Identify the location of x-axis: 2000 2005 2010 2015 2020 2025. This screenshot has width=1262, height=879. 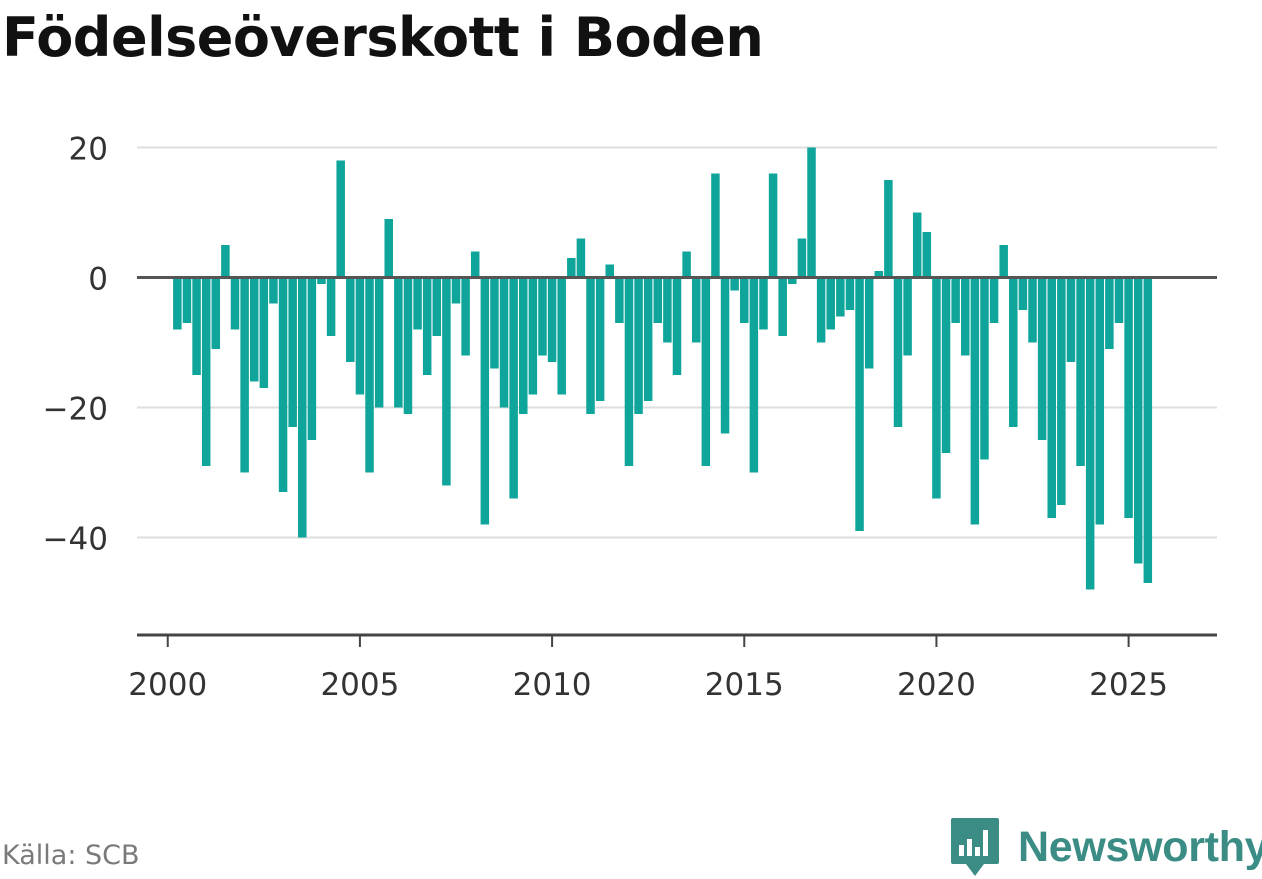
(672, 668).